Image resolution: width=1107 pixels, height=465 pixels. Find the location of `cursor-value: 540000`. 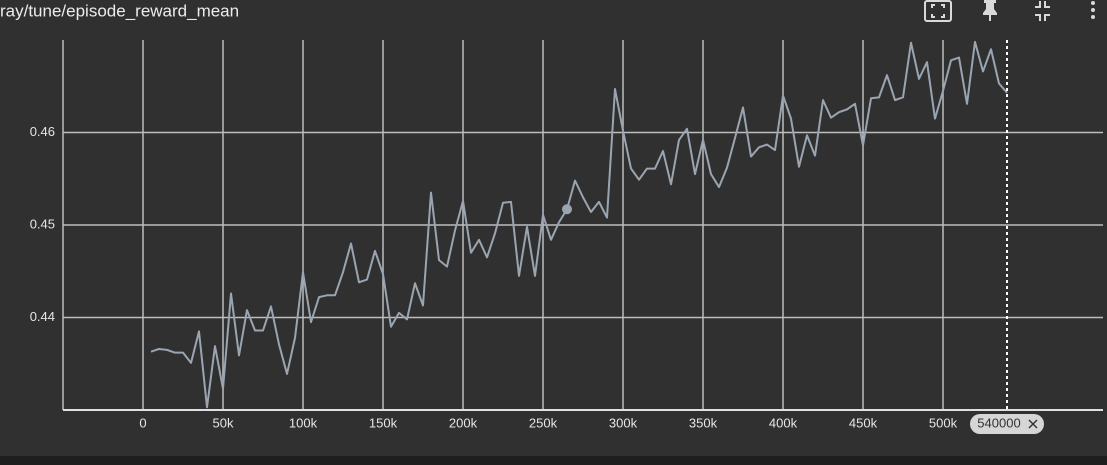

cursor-value: 540000 is located at coordinates (998, 422).